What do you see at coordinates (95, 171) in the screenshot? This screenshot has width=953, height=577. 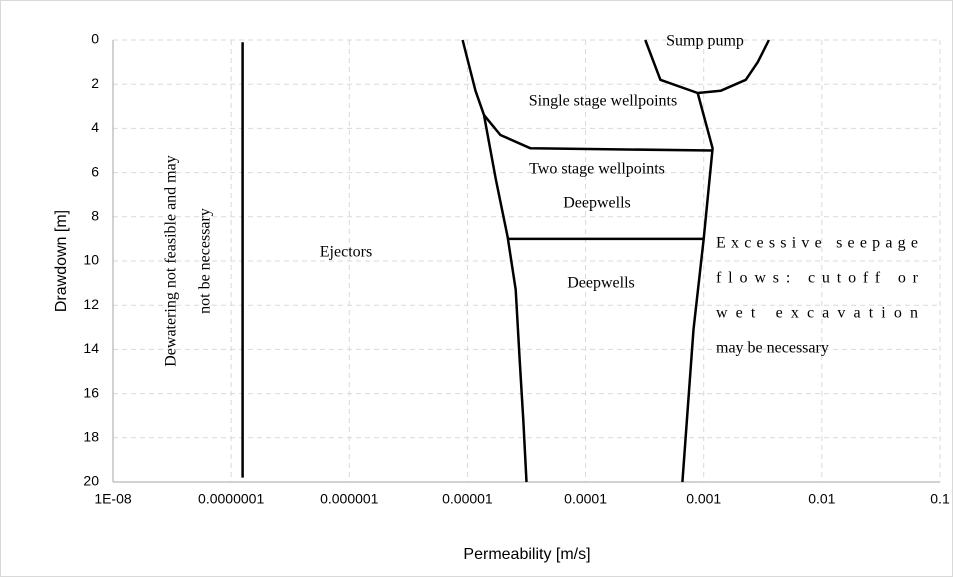 I see `y-tick-label: 6` at bounding box center [95, 171].